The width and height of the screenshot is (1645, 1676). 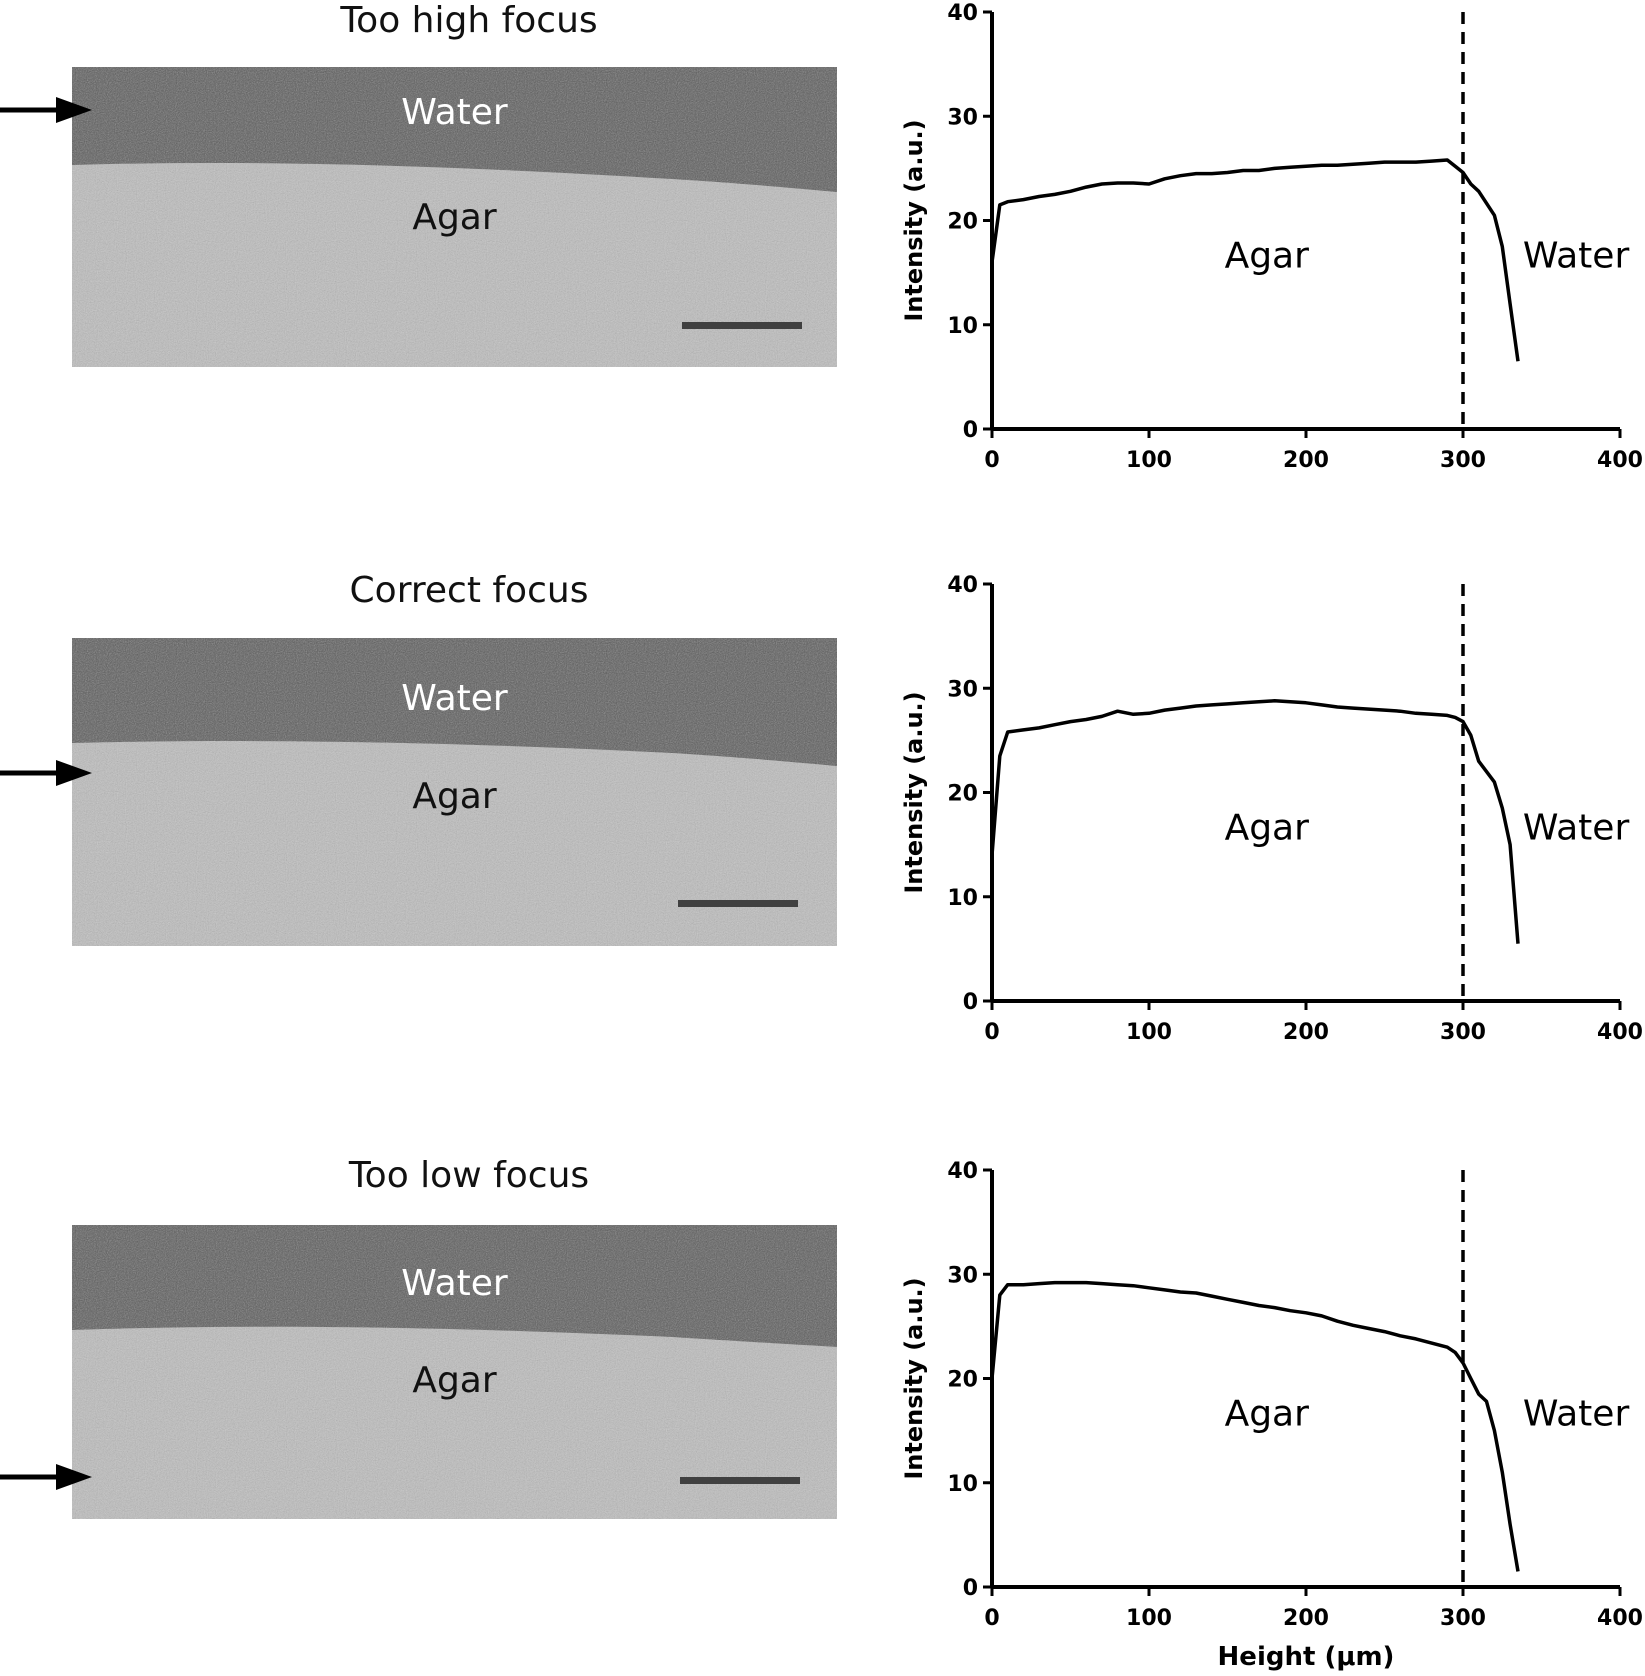 I want to click on oct-image-correct: Water Agar, so click(x=454, y=792).